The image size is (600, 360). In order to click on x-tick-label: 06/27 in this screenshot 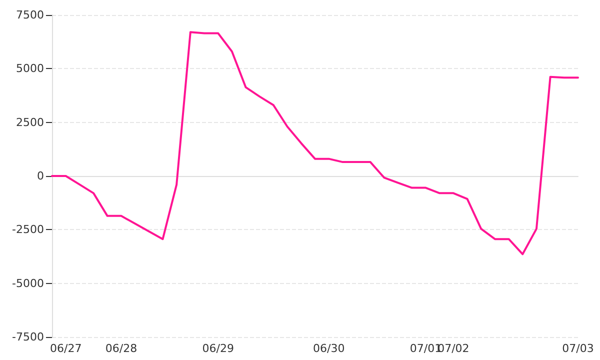, I will do `click(66, 348)`.